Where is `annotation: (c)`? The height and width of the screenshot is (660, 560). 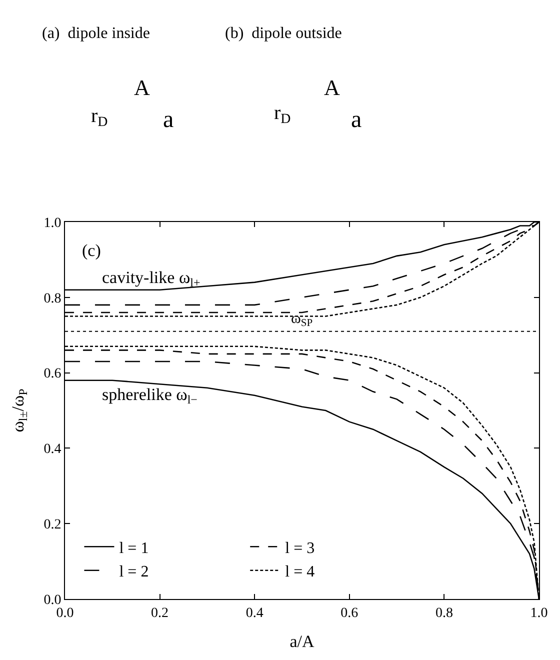 annotation: (c) is located at coordinates (91, 250).